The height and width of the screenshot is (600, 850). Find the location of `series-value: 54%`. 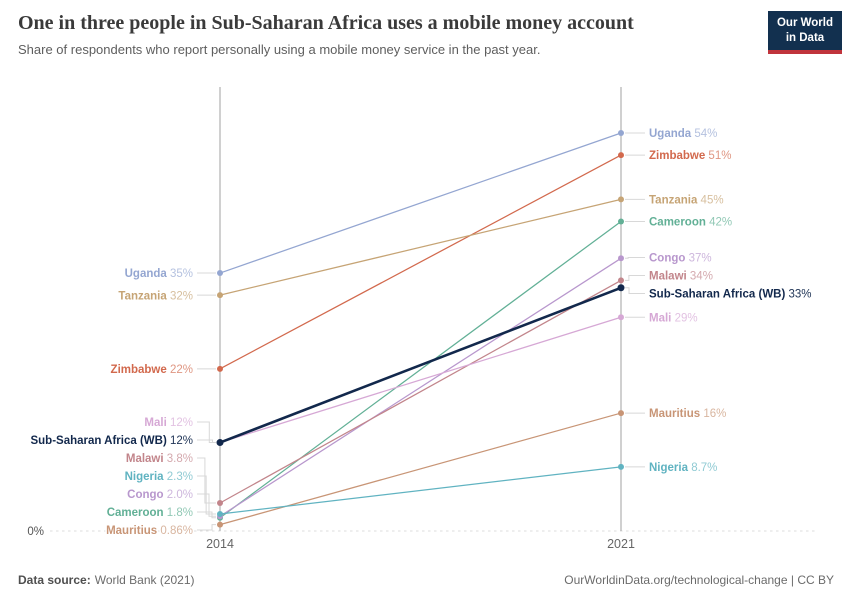

series-value: 54% is located at coordinates (704, 134).